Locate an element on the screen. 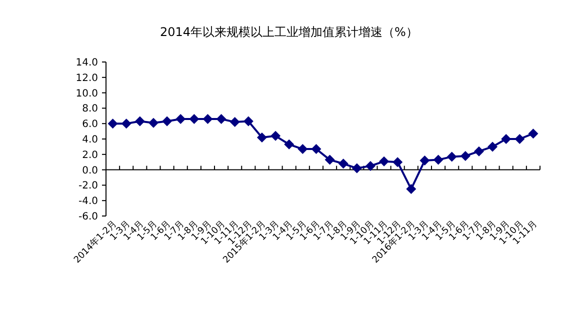 This screenshot has height=323, width=578. y-tick-label: -6.0 is located at coordinates (88, 217).